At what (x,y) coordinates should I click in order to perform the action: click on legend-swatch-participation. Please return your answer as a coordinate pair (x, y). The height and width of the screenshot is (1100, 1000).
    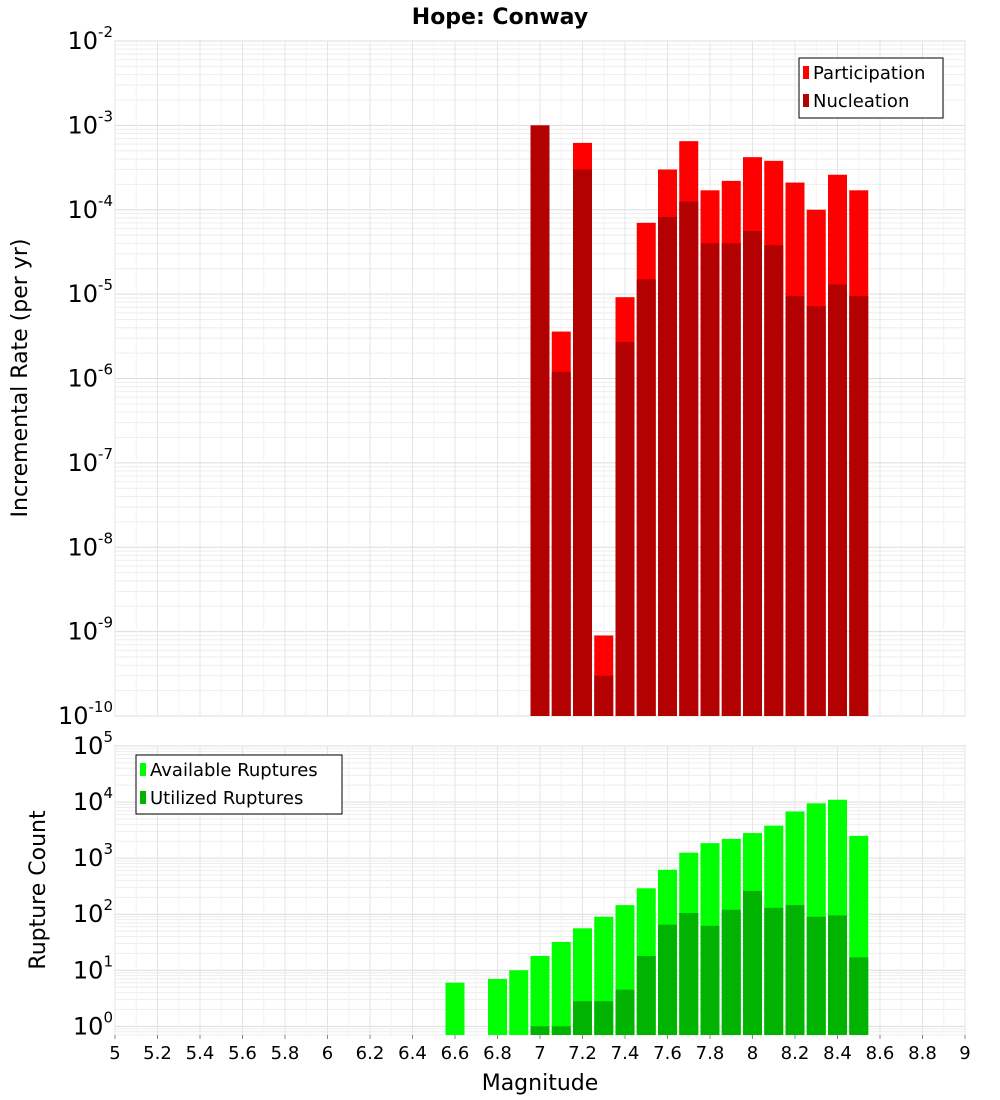
    Looking at the image, I should click on (806, 72).